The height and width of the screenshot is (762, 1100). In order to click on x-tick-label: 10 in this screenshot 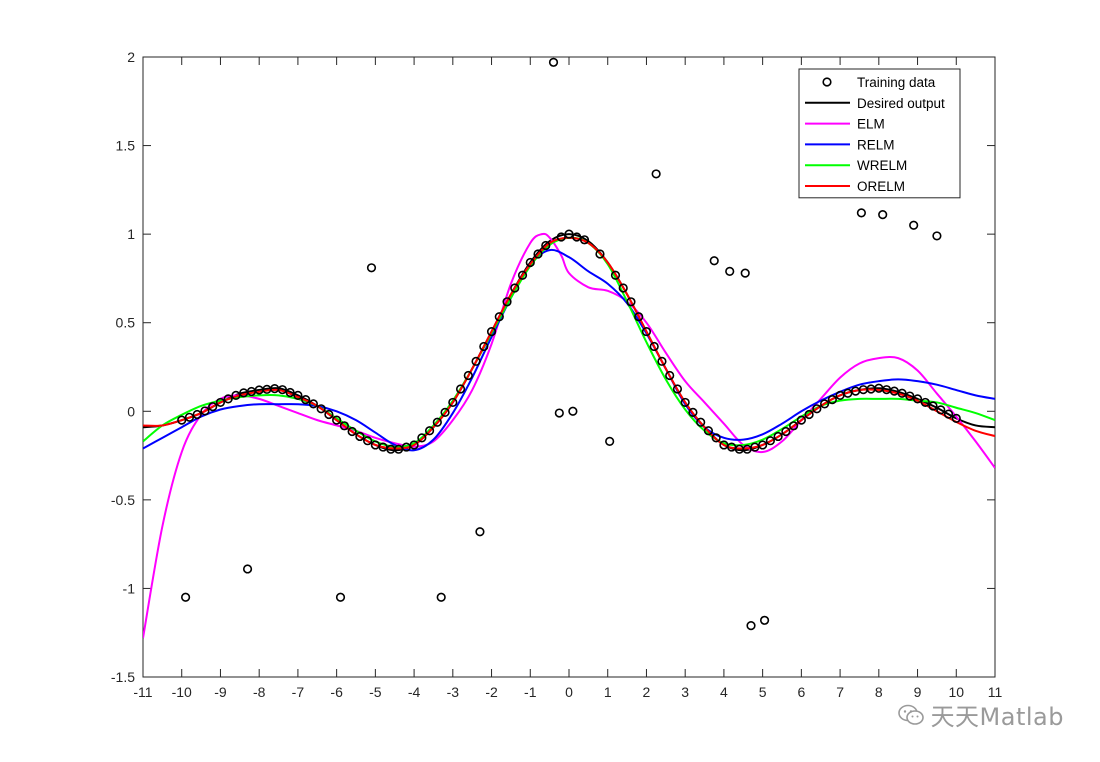, I will do `click(956, 692)`.